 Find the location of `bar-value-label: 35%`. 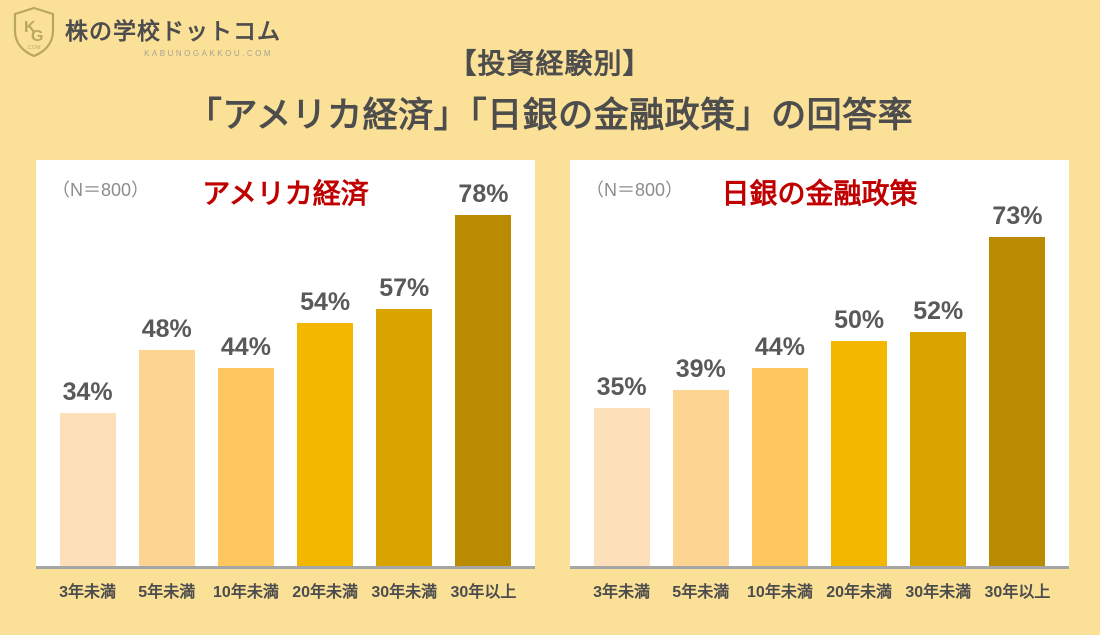

bar-value-label: 35% is located at coordinates (621, 387).